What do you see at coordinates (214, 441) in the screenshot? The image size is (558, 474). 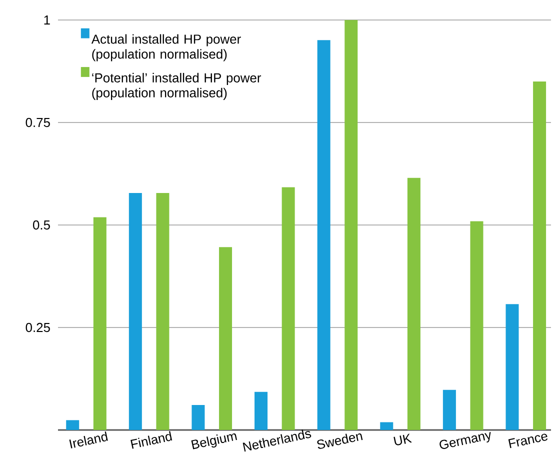 I see `x-tick-label: Belgium` at bounding box center [214, 441].